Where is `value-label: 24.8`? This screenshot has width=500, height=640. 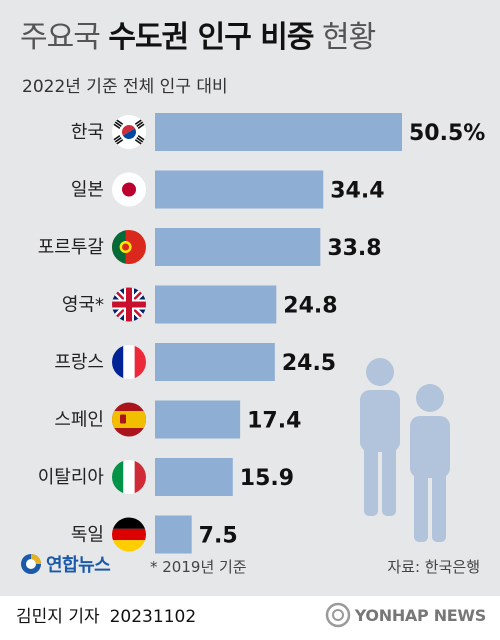
value-label: 24.8 is located at coordinates (310, 306).